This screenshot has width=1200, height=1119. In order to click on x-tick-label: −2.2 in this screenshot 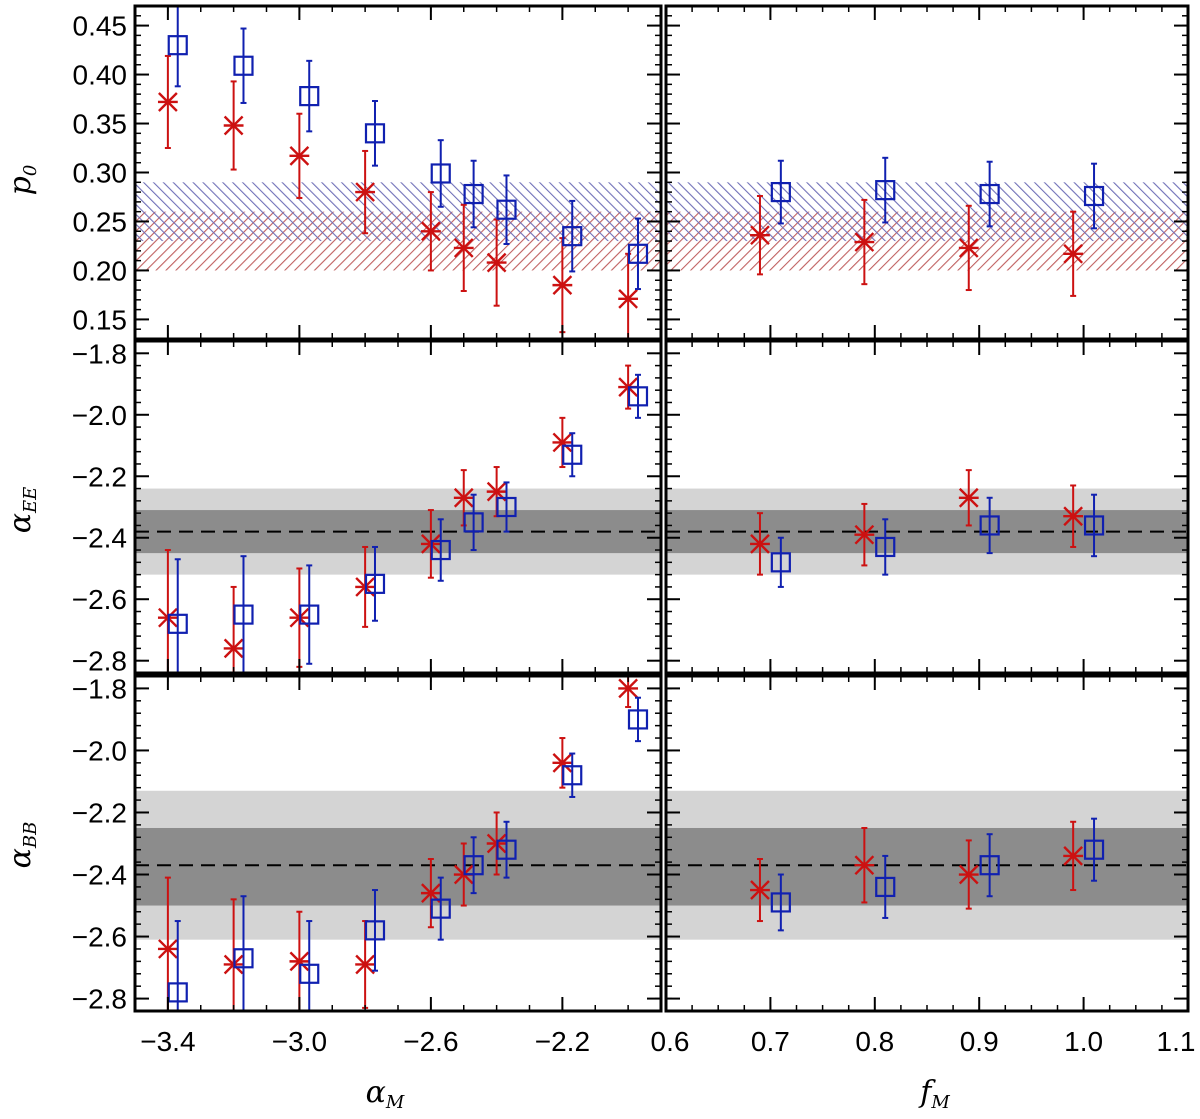, I will do `click(562, 1041)`.